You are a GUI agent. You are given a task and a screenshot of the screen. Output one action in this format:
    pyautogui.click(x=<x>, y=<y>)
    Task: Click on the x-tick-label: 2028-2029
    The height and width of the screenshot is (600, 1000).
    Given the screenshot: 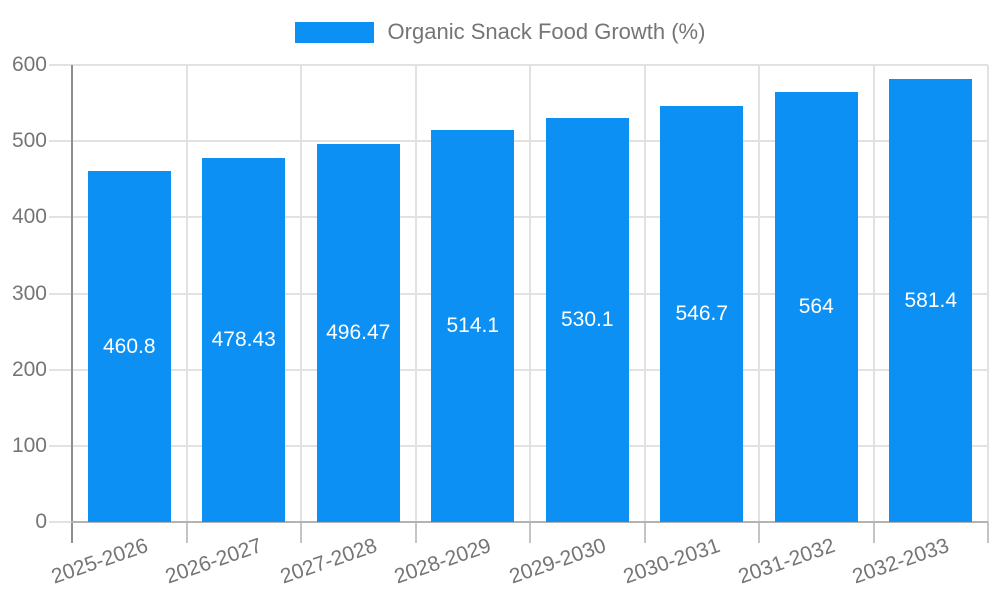 What is the action you would take?
    pyautogui.click(x=443, y=561)
    